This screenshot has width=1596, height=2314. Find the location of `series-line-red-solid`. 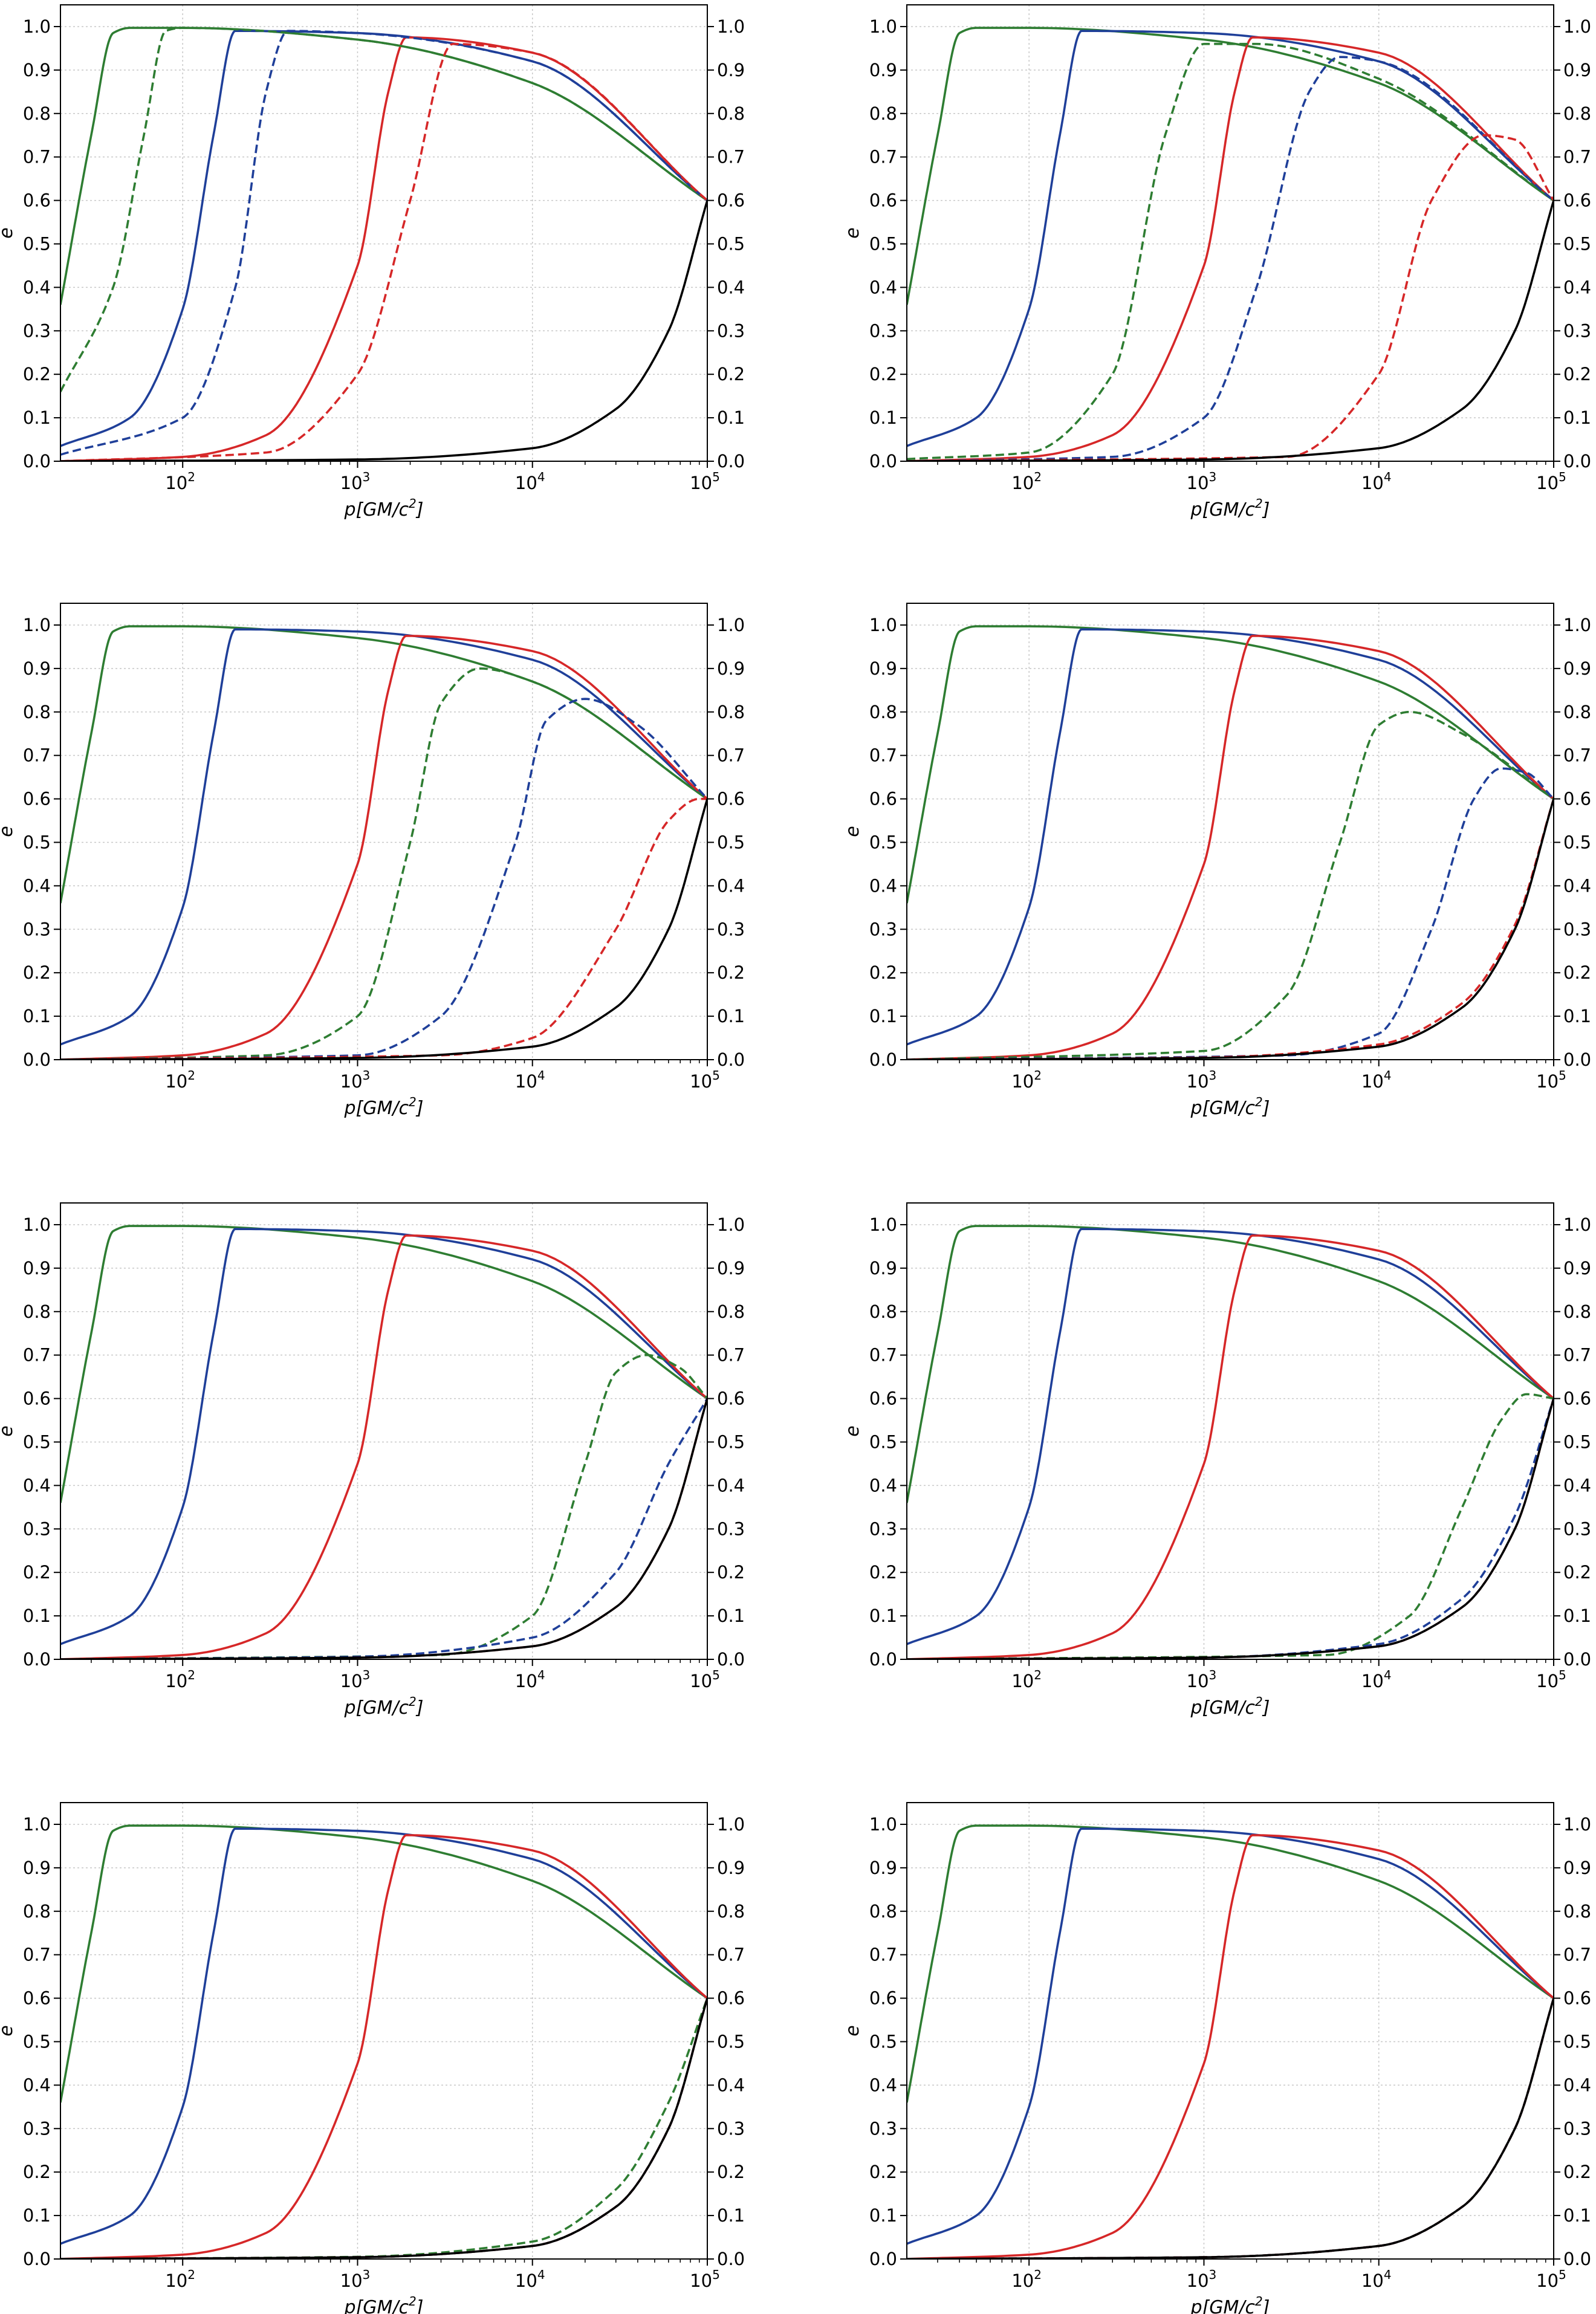

series-line-red-solid is located at coordinates (383, 1446).